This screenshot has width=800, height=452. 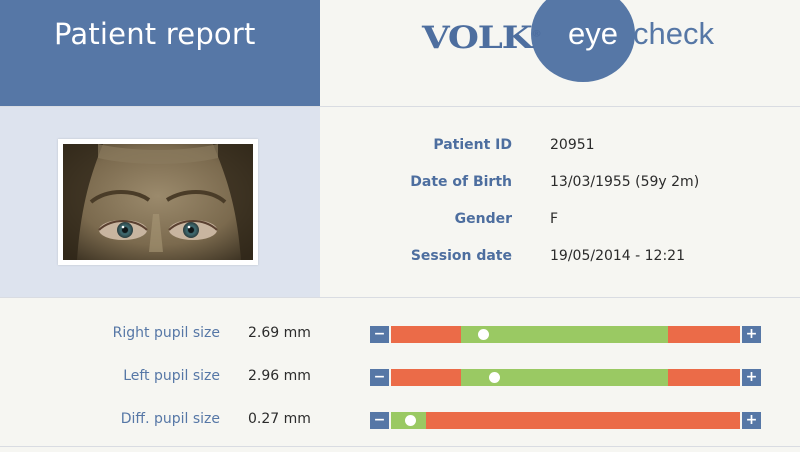 What do you see at coordinates (572, 145) in the screenshot?
I see `patient-id-value: 20951` at bounding box center [572, 145].